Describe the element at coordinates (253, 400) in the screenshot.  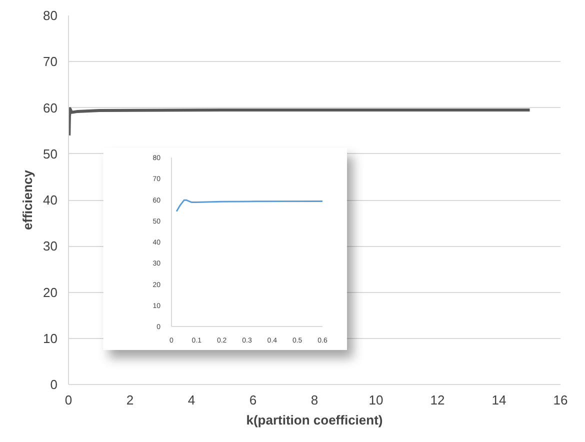
I see `x-tick-label: 6` at that location.